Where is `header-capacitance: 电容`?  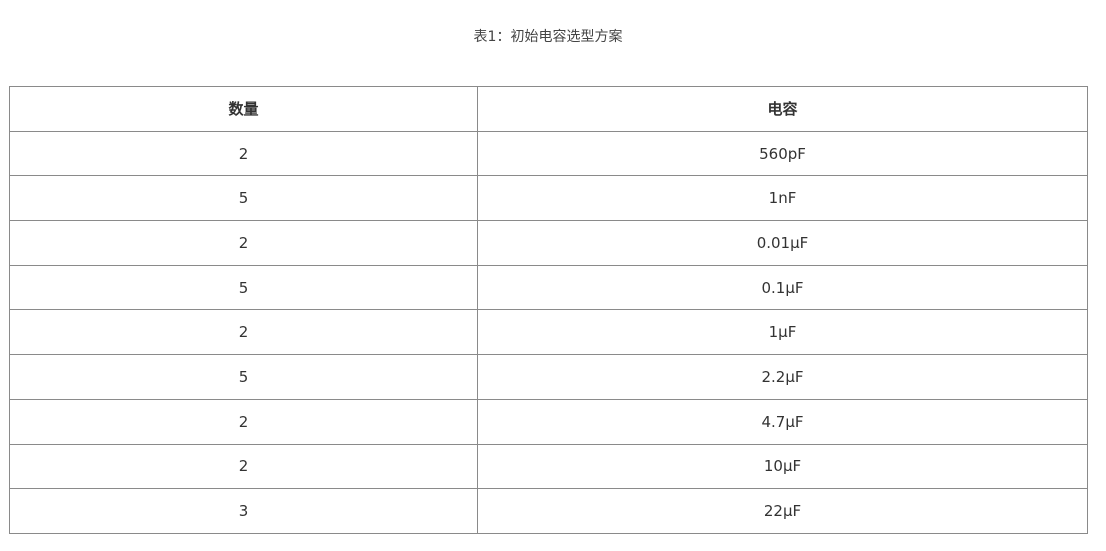 header-capacitance: 电容 is located at coordinates (782, 109).